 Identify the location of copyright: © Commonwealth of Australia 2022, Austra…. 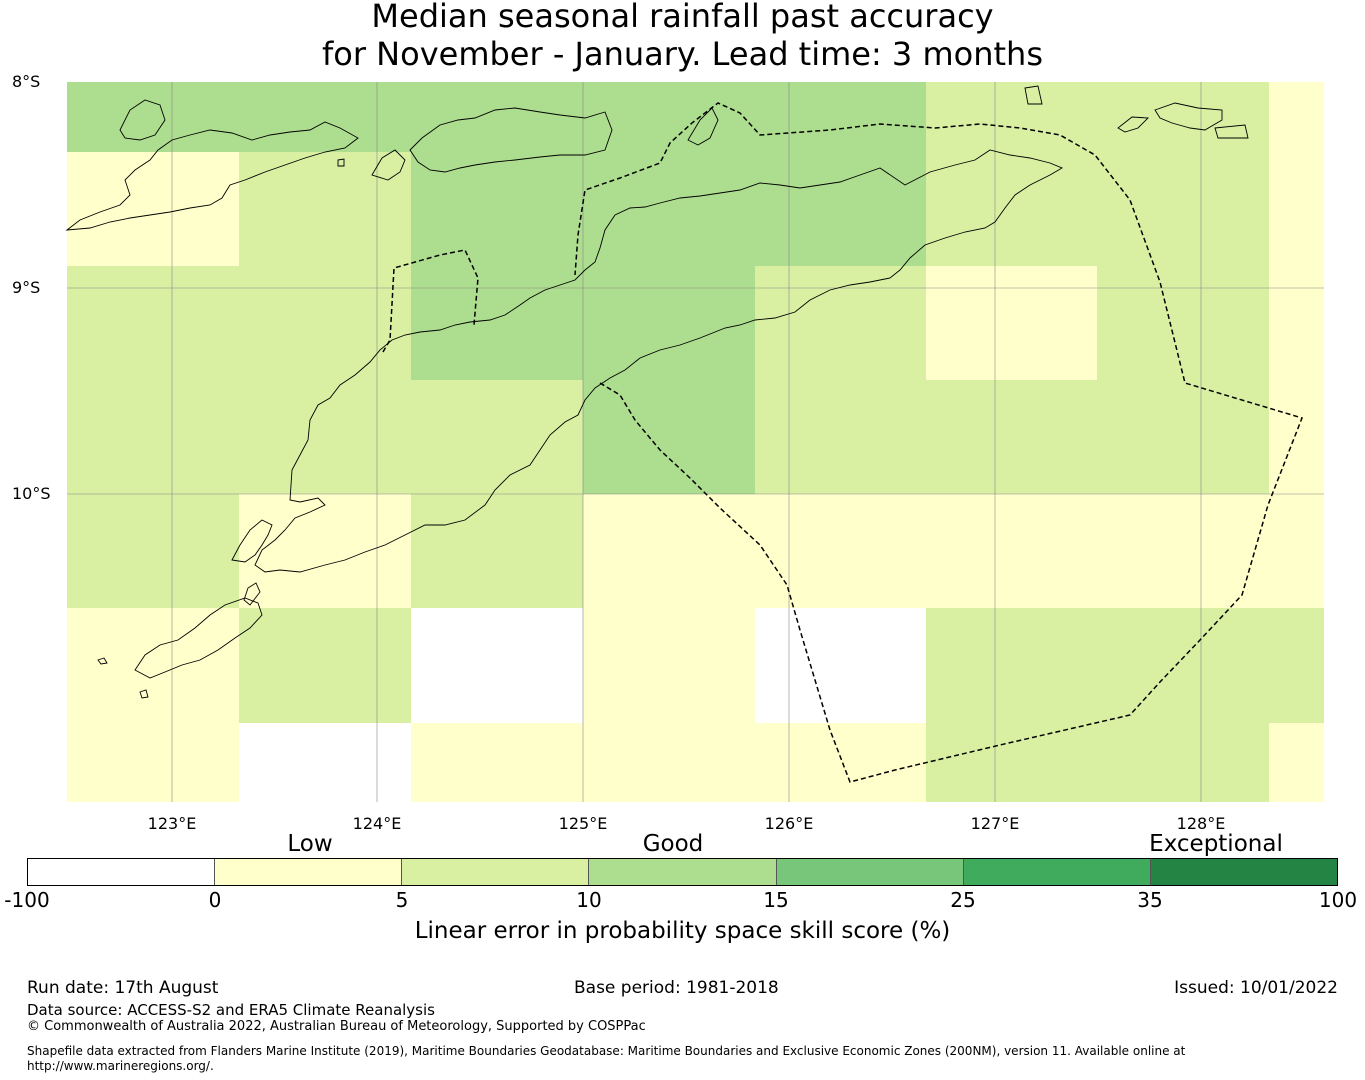
(336, 1026).